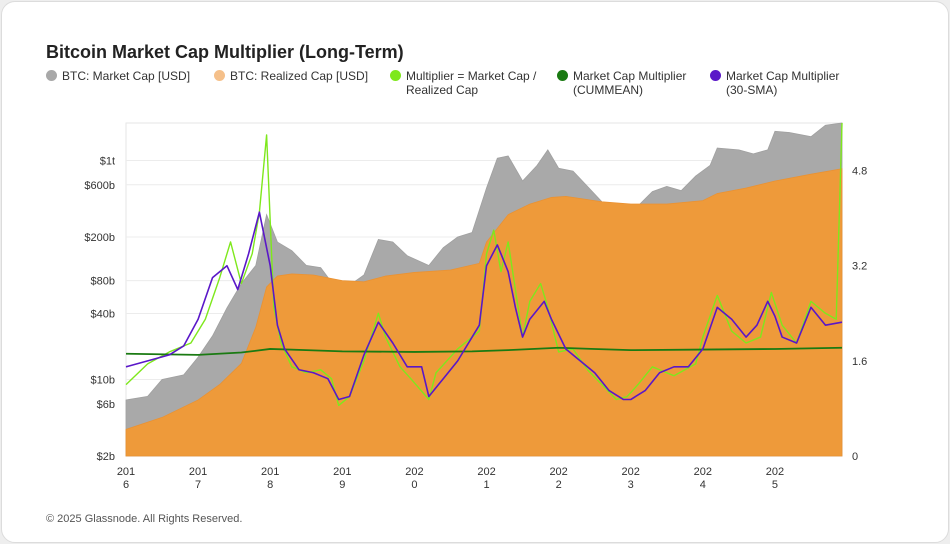  I want to click on left-axis-tick-label: $40b, so click(103, 315).